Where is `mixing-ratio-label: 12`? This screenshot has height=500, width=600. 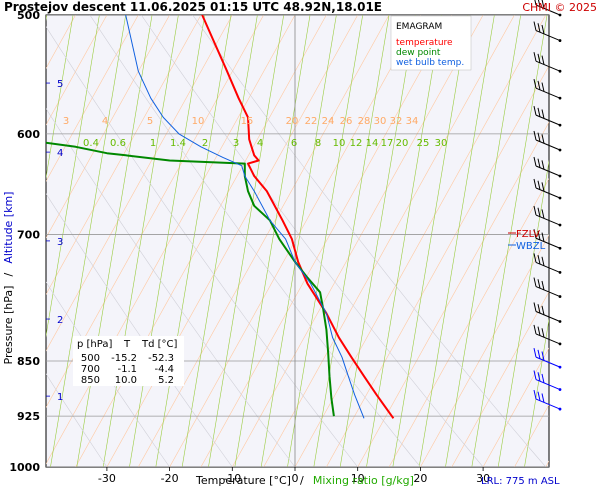 mixing-ratio-label: 12 is located at coordinates (356, 143).